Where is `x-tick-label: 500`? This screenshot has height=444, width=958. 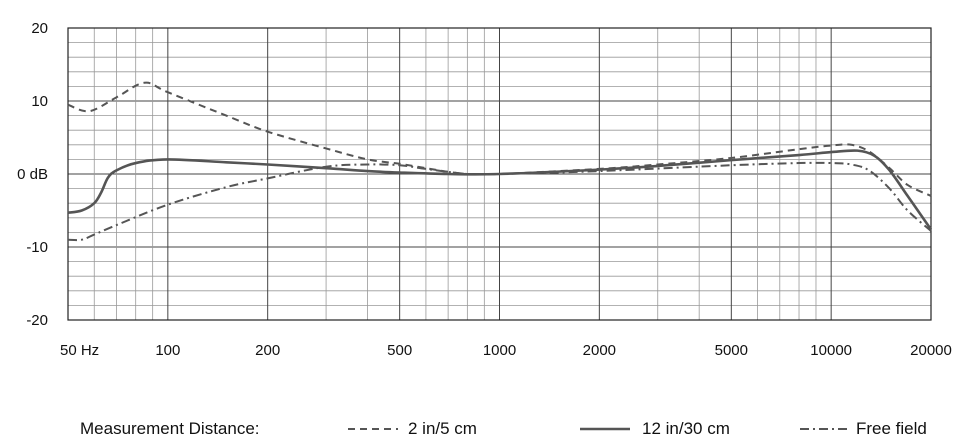
x-tick-label: 500 is located at coordinates (399, 350).